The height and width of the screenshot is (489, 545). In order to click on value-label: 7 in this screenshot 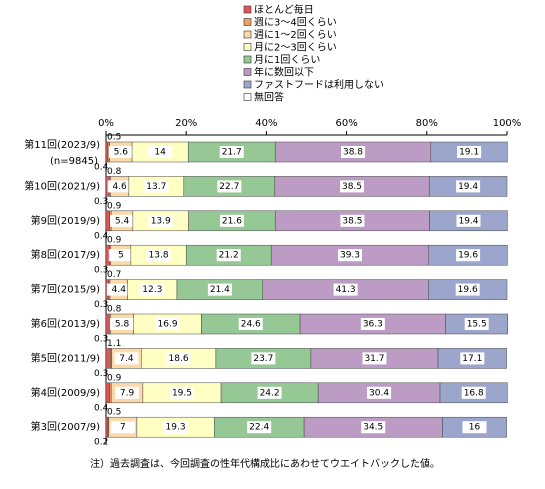, I will do `click(123, 428)`.